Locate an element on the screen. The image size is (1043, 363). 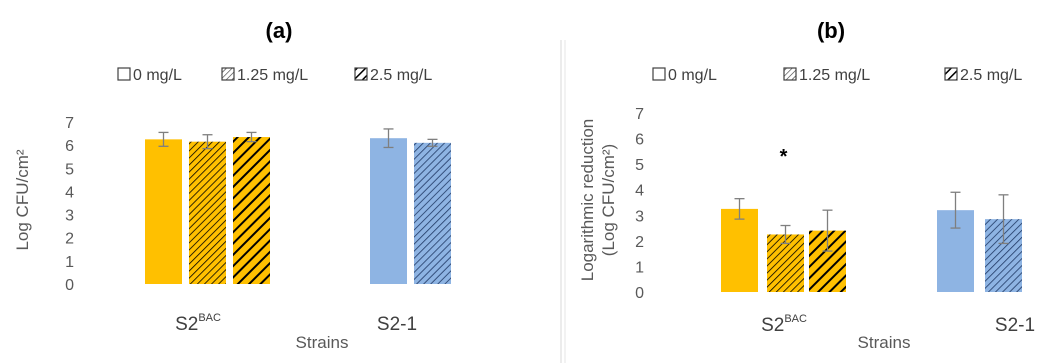
chart-title: (a) is located at coordinates (279, 30).